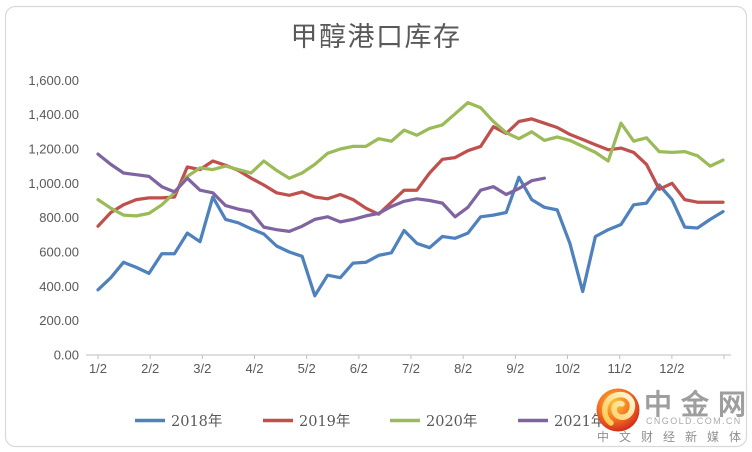  I want to click on y-axis-label: 0.00, so click(66, 355).